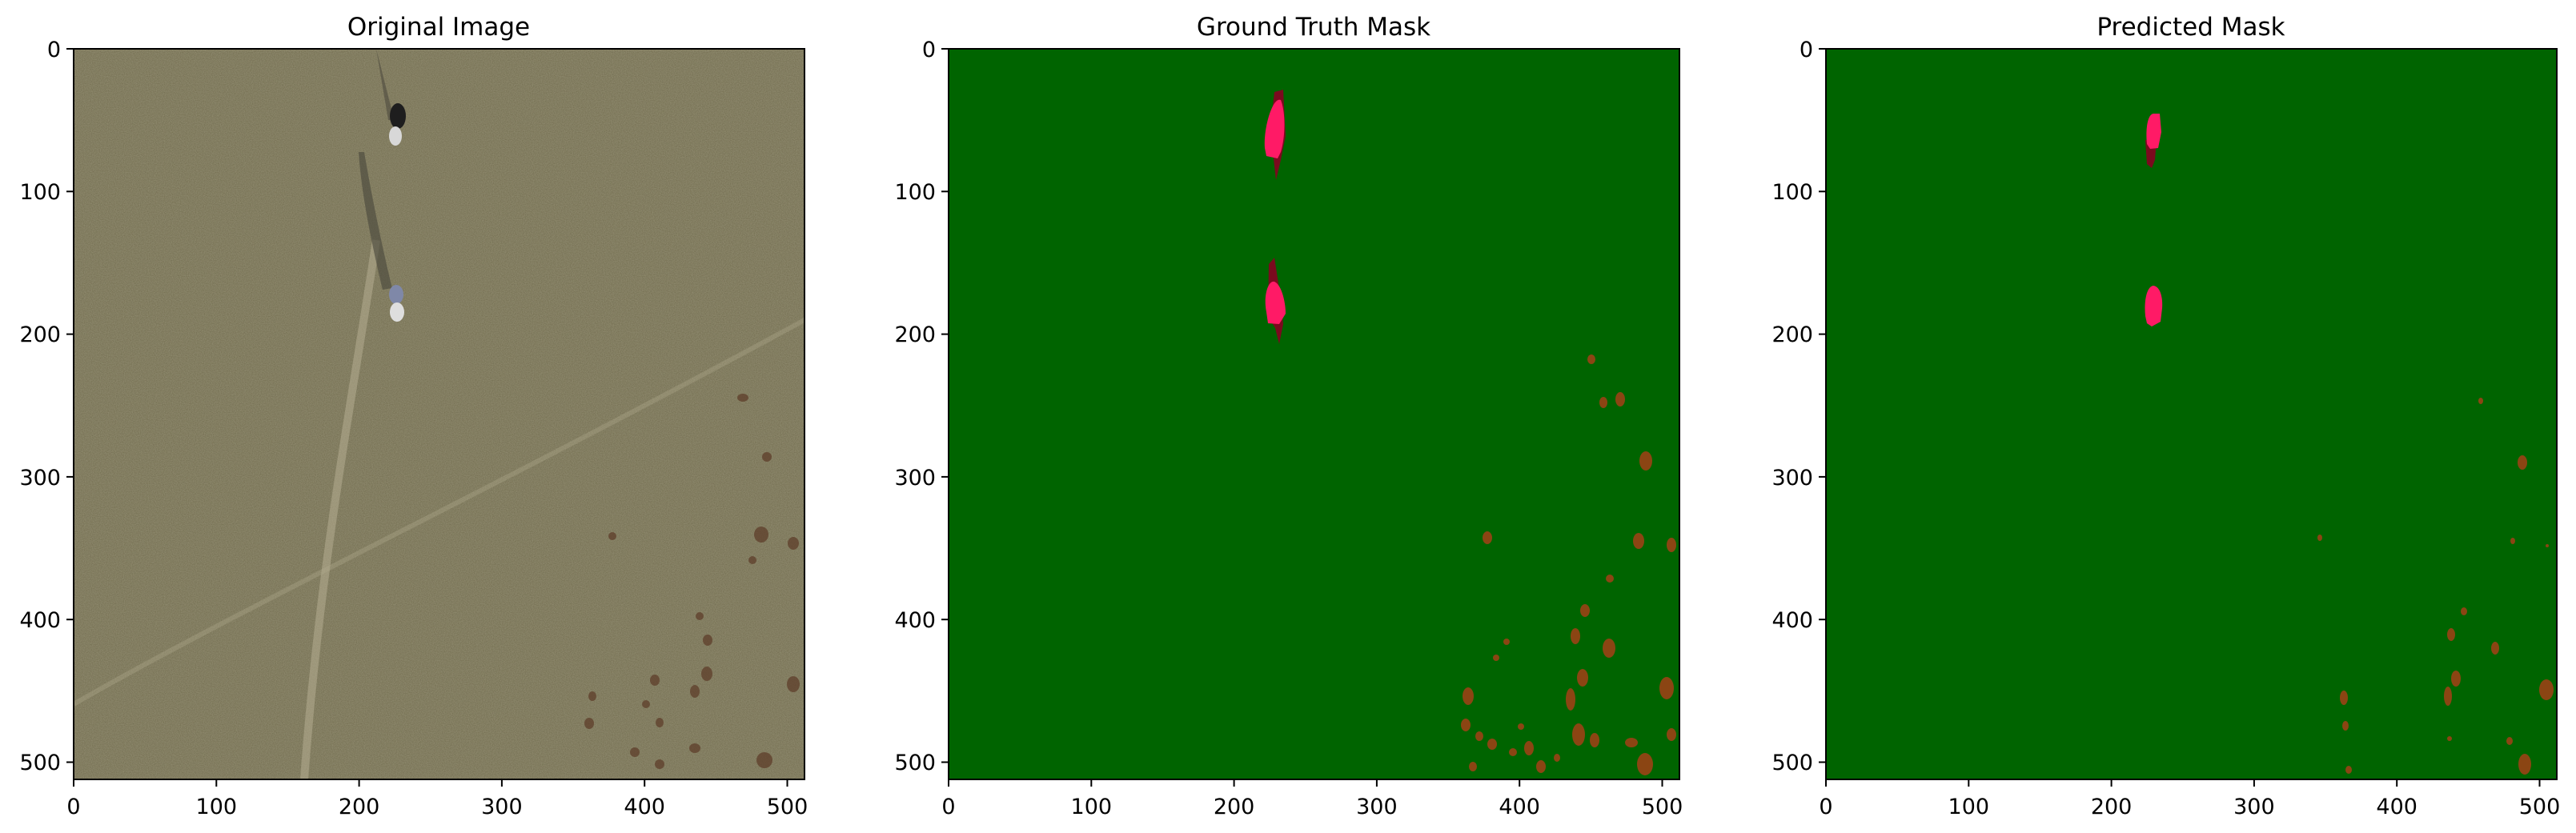 This screenshot has height=833, width=2576. Describe the element at coordinates (2191, 27) in the screenshot. I see `panel-title: Predicted Mask` at that location.